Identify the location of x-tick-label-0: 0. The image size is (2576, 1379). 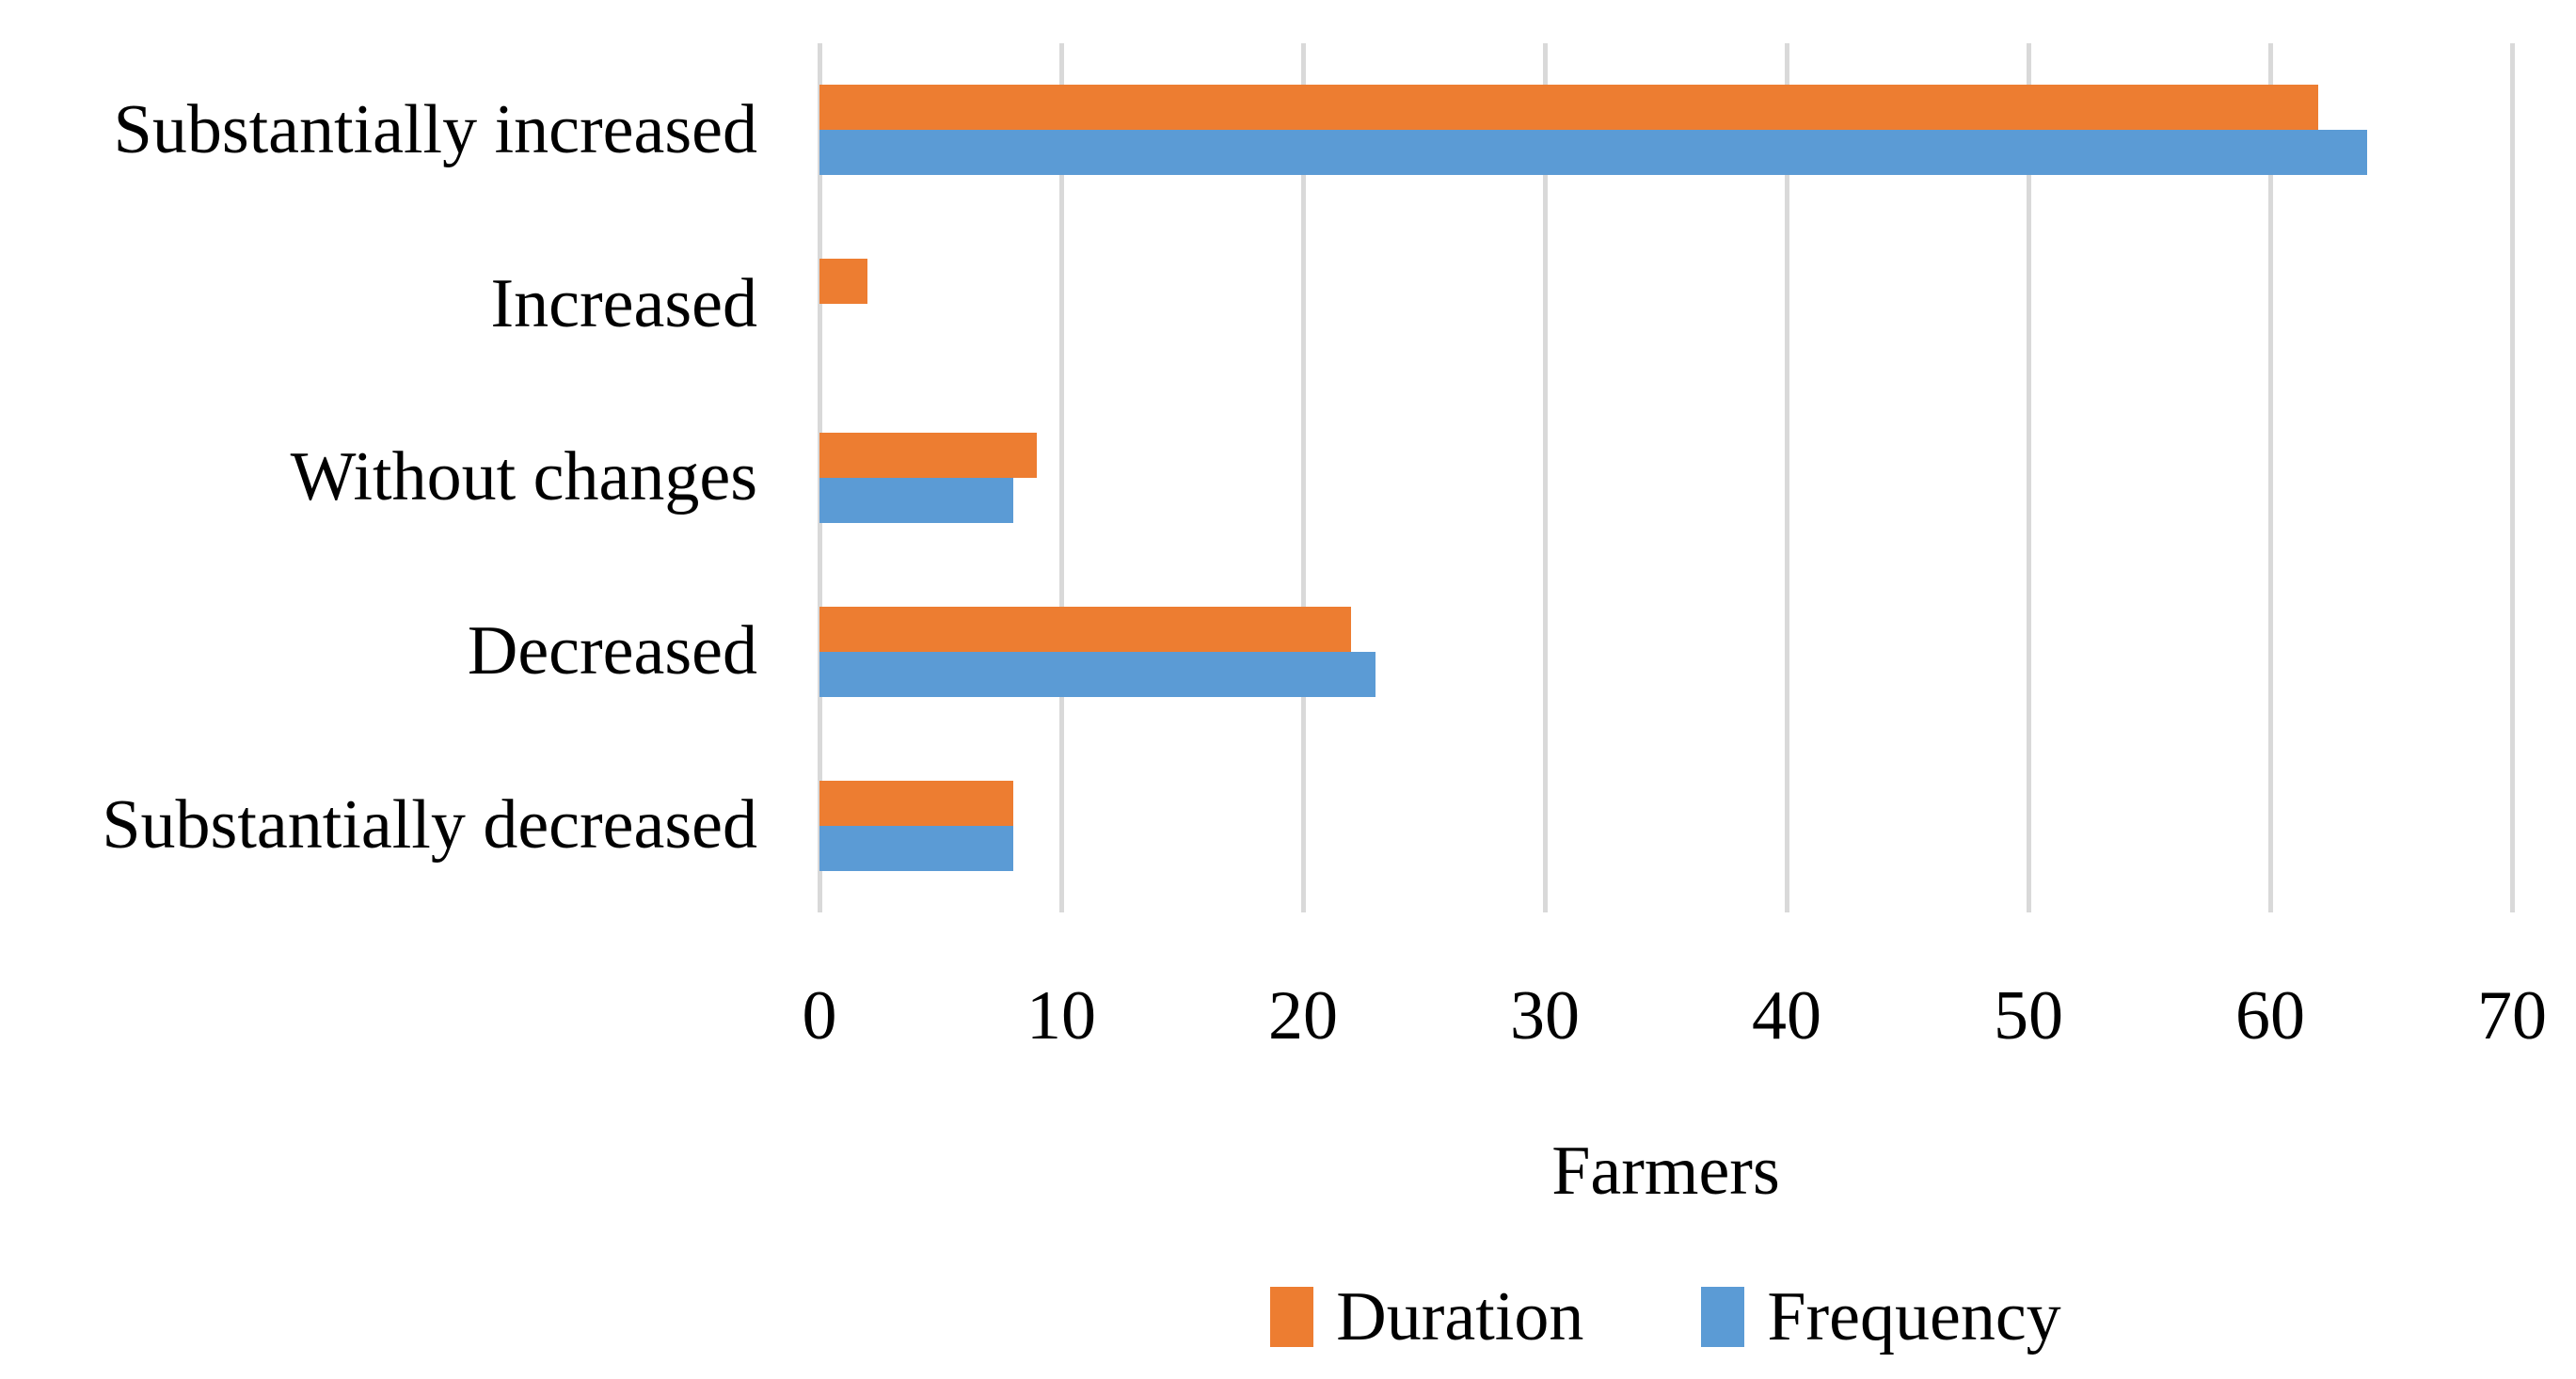
(820, 1016).